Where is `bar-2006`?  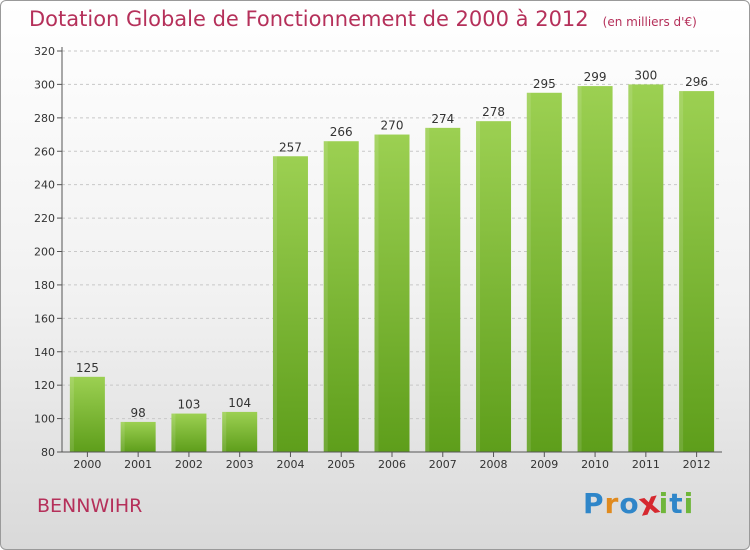 bar-2006 is located at coordinates (392, 293).